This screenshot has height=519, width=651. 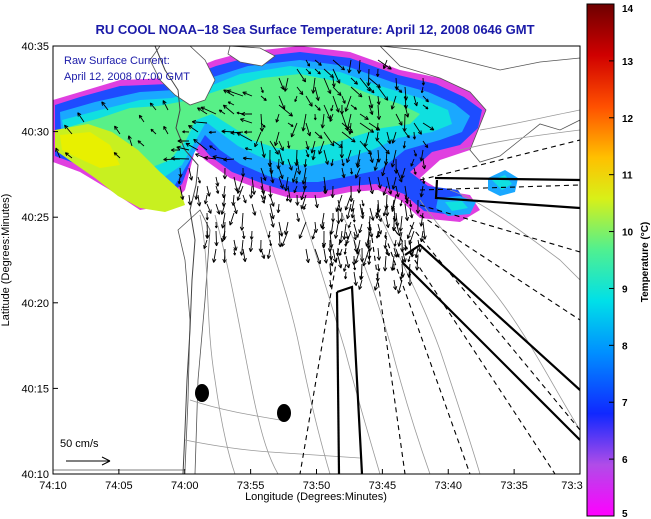 What do you see at coordinates (6, 260) in the screenshot?
I see `y-axis-label: Latitude (Degrees:Minutes)` at bounding box center [6, 260].